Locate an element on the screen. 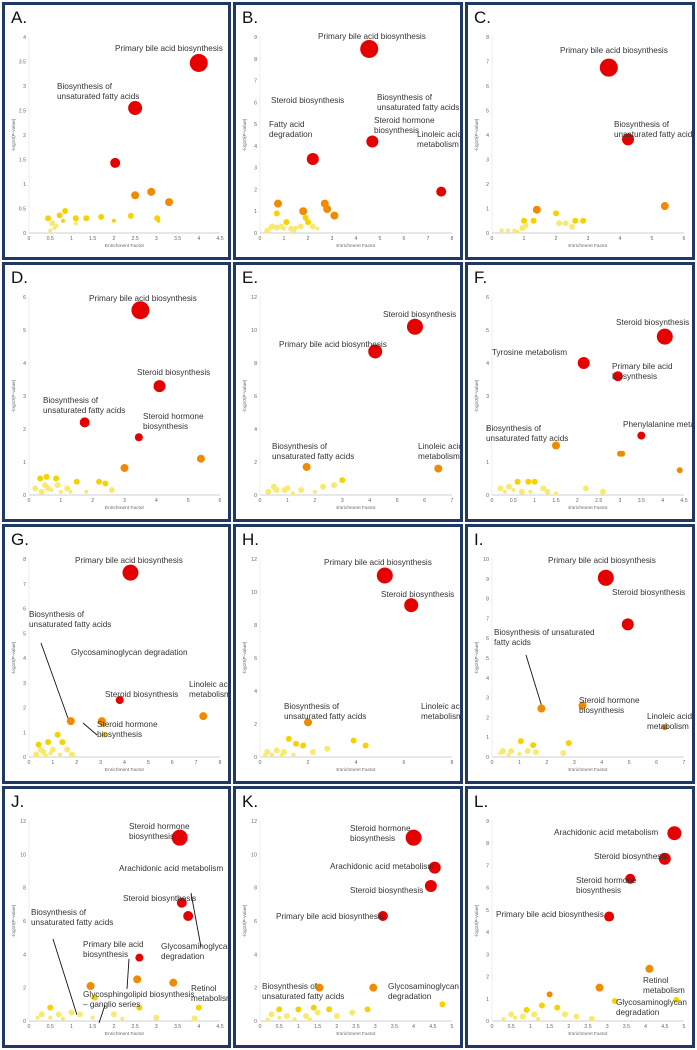  panel-letter: K. is located at coordinates (250, 801).